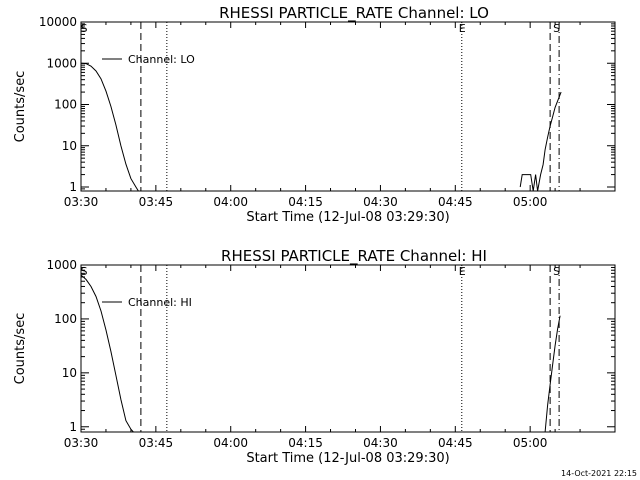 The width and height of the screenshot is (640, 480). Describe the element at coordinates (599, 473) in the screenshot. I see `plot-timestamp: 14-Oct-2021 22:15` at that location.